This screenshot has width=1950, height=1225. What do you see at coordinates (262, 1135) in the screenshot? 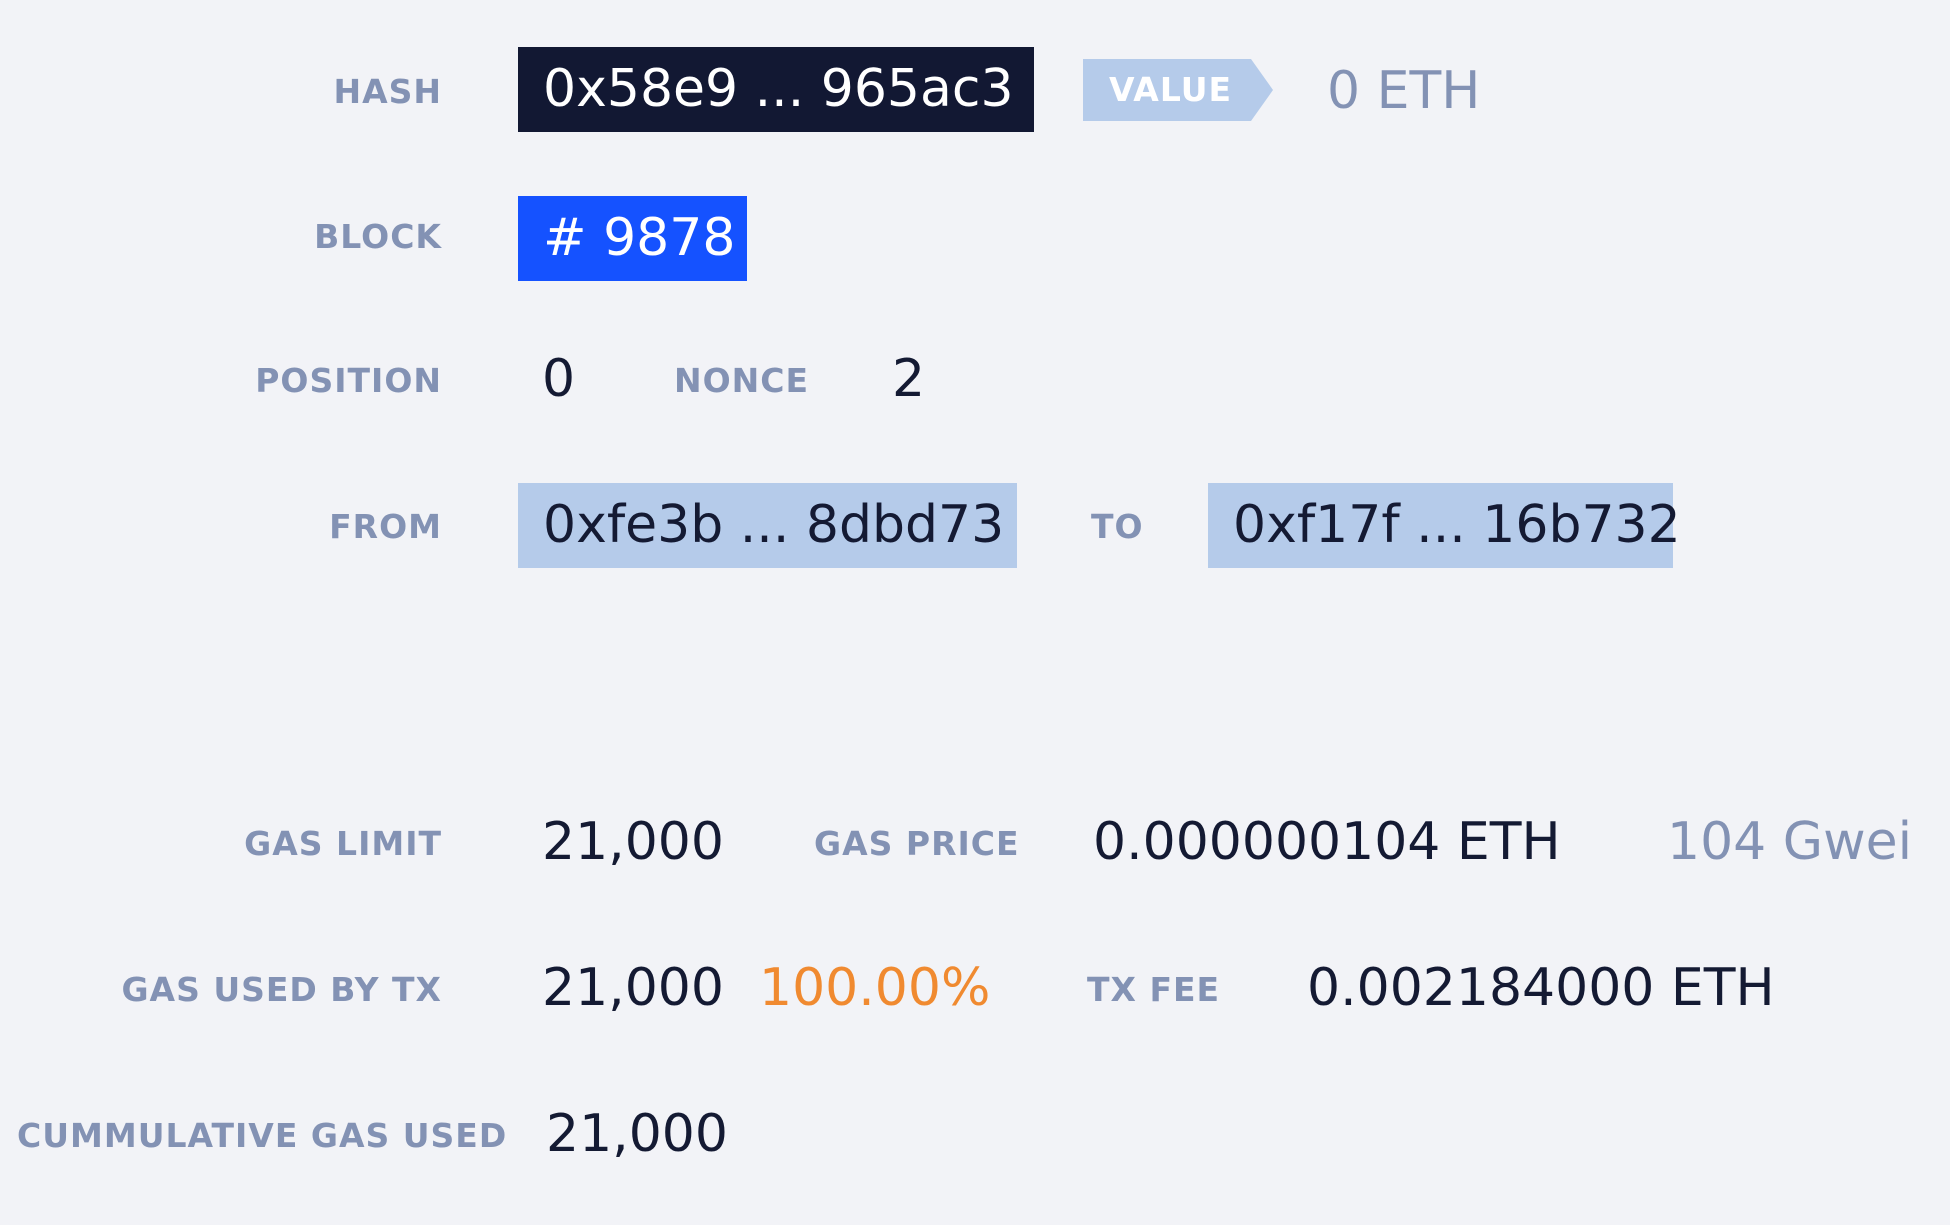
I see `cumulative-gas-label: CUMMULATIVE GAS USED` at bounding box center [262, 1135].